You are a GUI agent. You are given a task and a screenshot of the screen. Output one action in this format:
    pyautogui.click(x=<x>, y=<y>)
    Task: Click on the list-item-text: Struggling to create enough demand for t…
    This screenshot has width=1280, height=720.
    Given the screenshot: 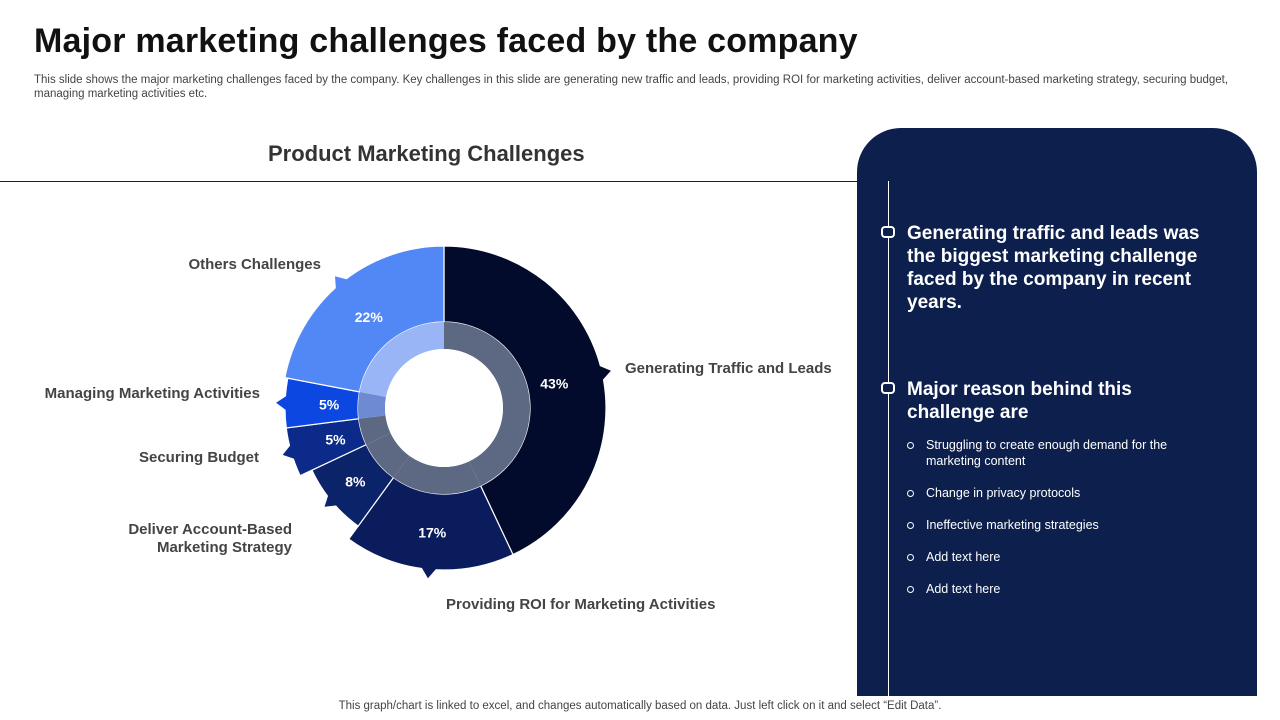 What is the action you would take?
    pyautogui.click(x=1047, y=453)
    